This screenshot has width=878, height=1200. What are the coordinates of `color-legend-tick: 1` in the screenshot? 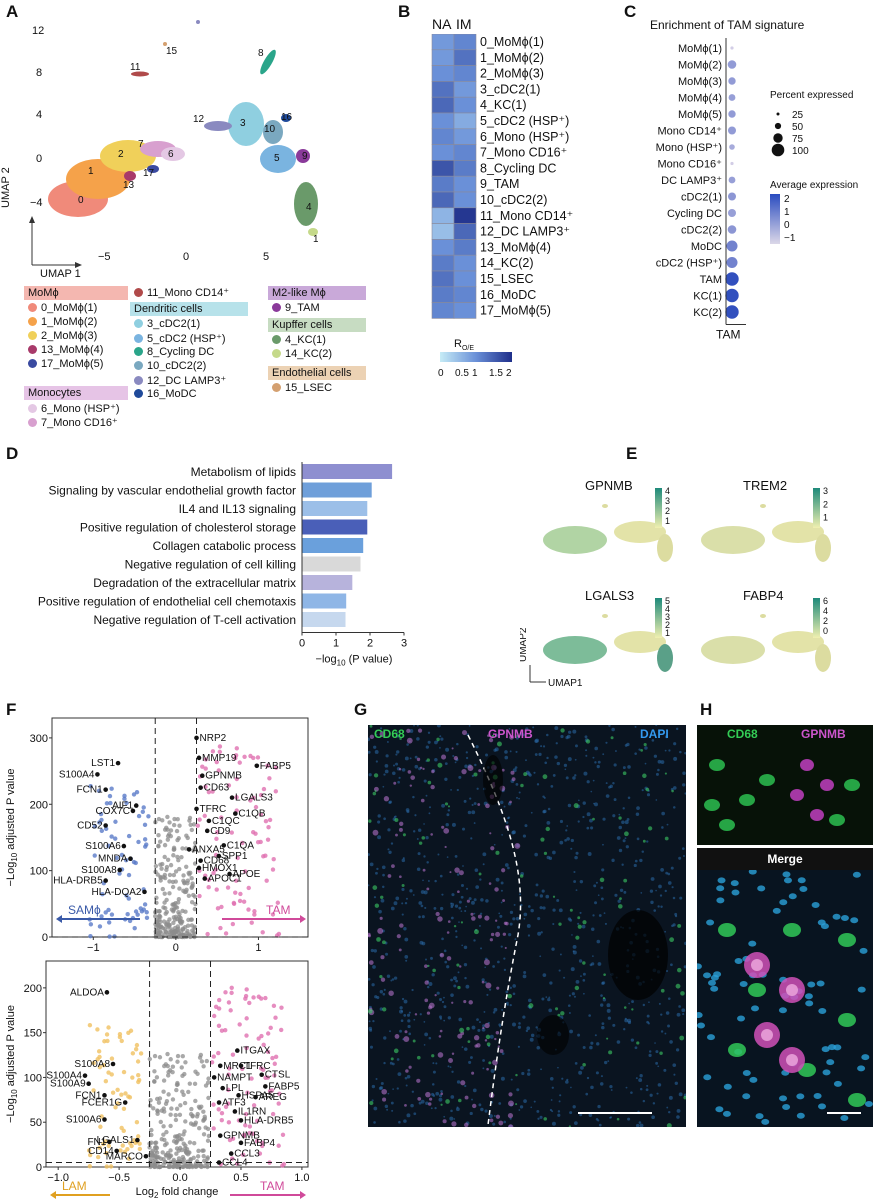 It's located at (787, 212).